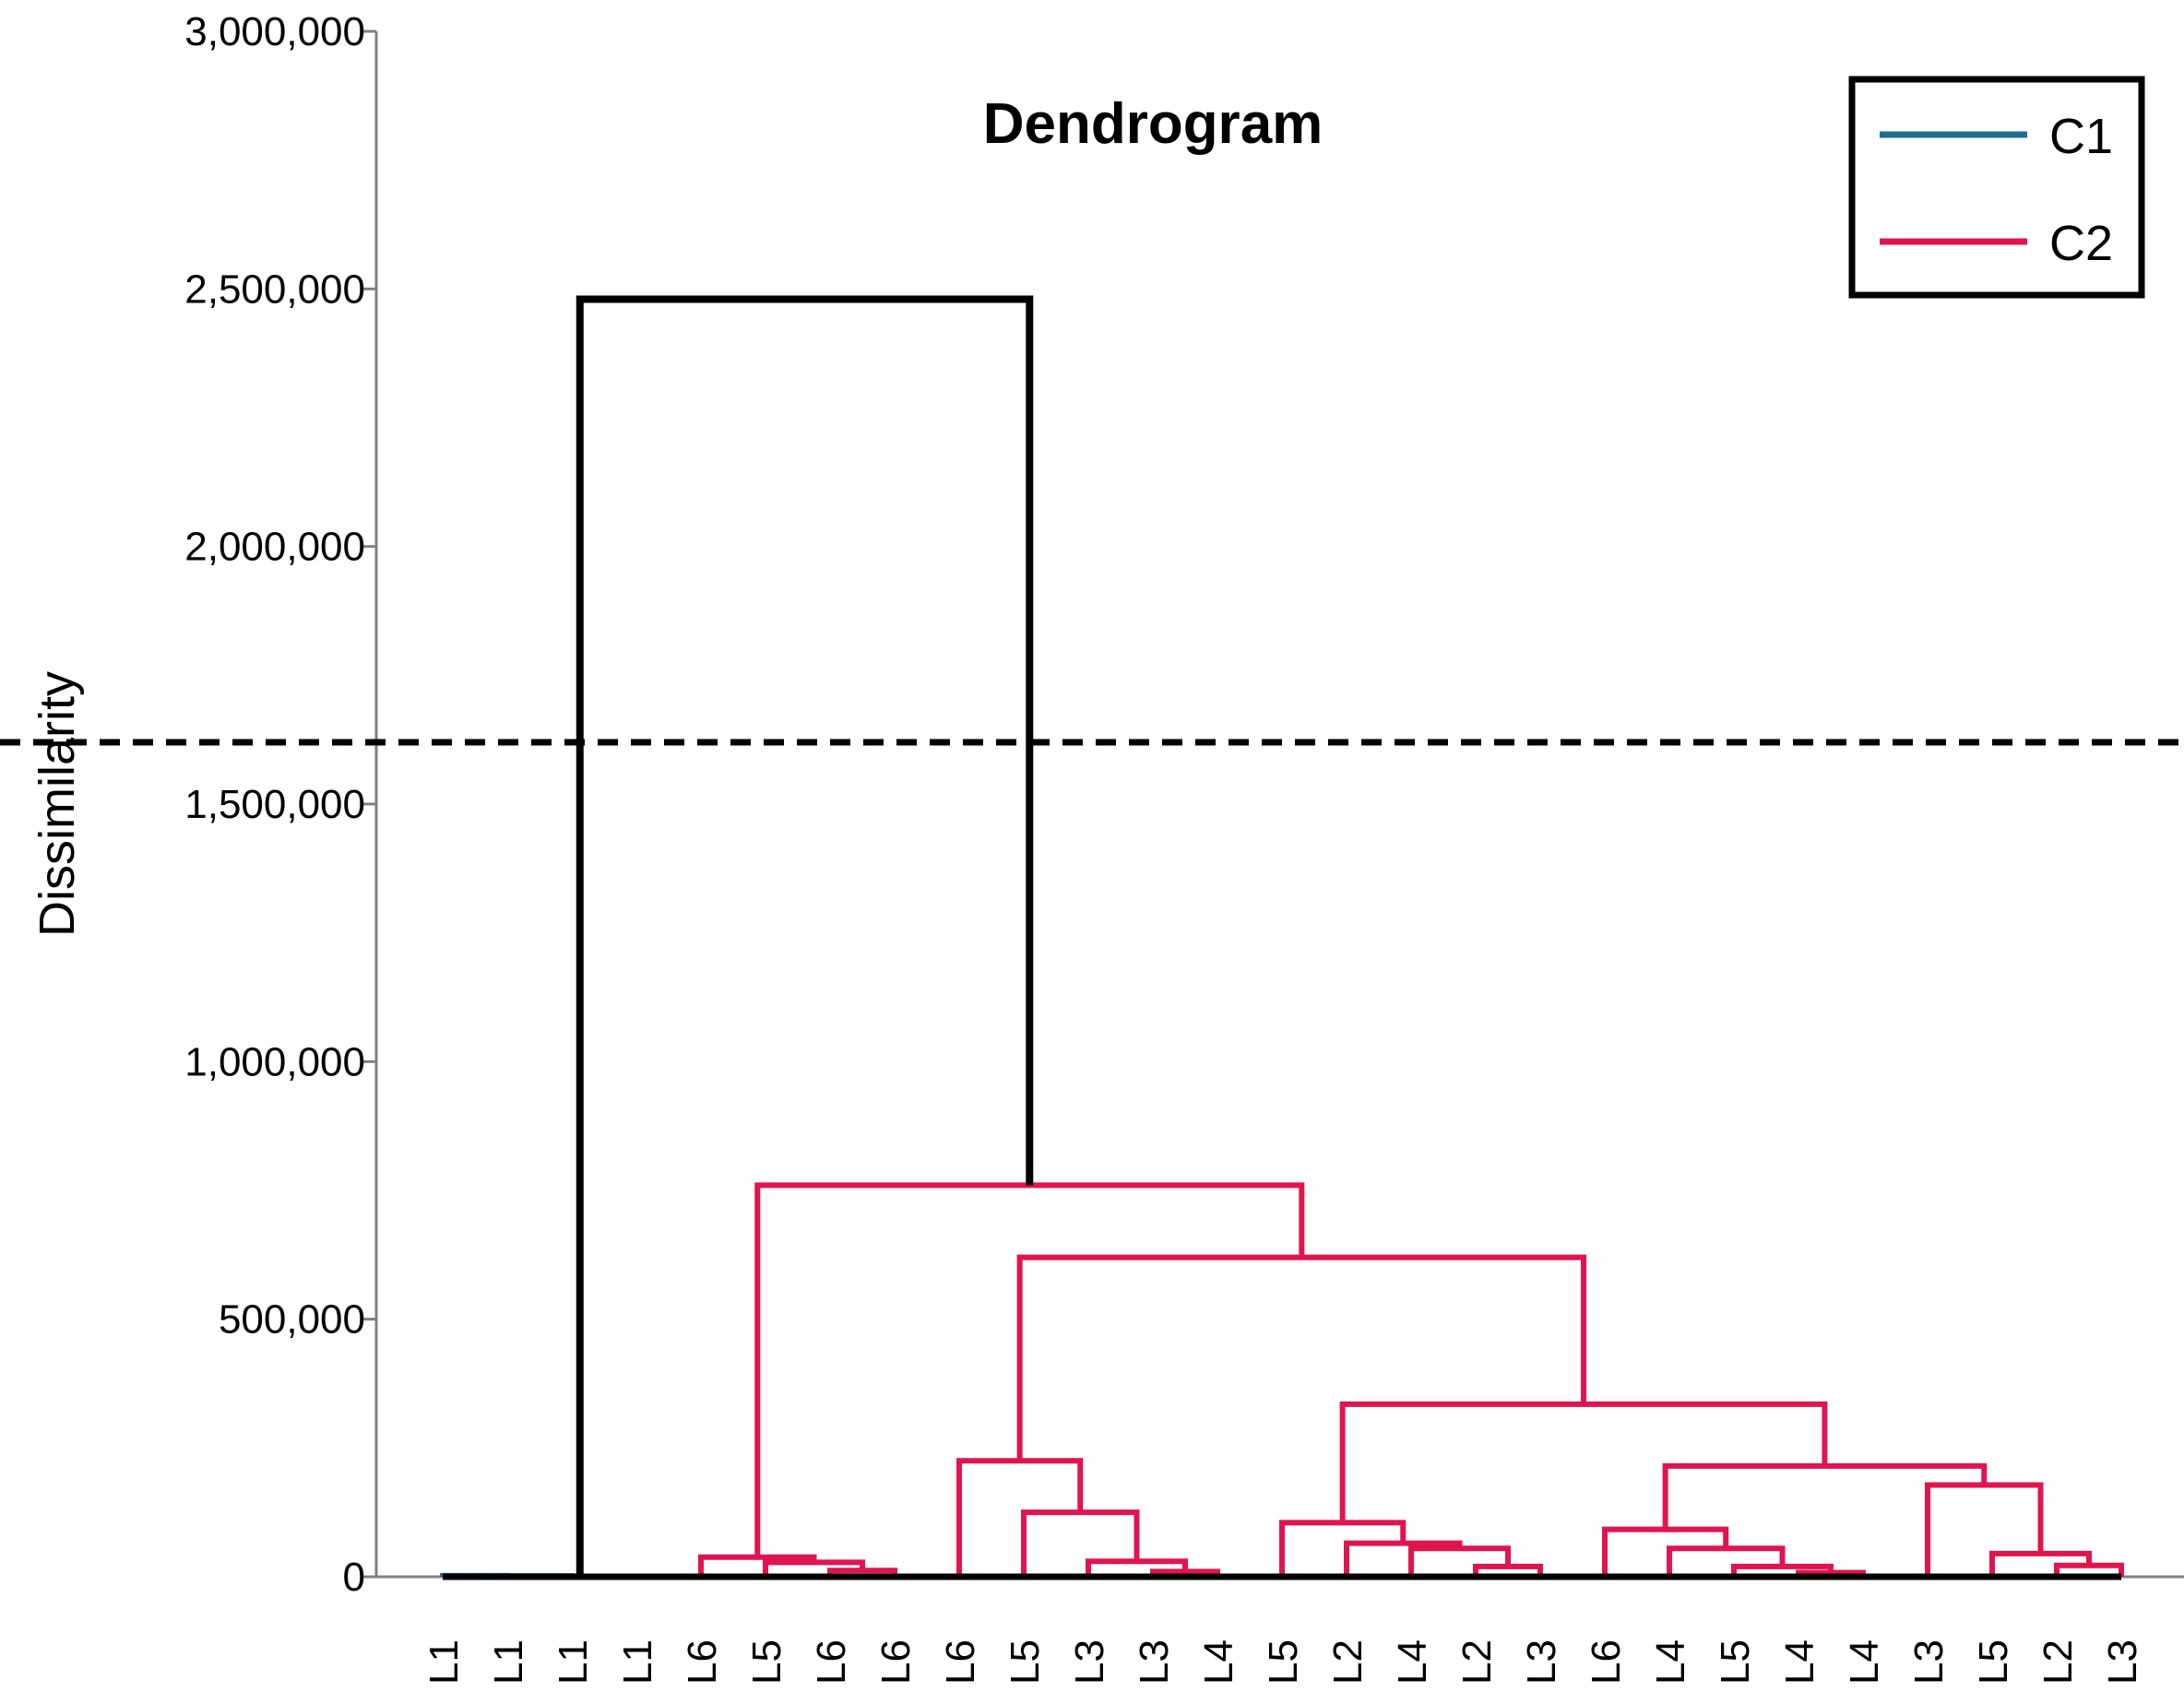 This screenshot has height=1704, width=2184. Describe the element at coordinates (292, 1320) in the screenshot. I see `y-tick-label: 500,000` at that location.